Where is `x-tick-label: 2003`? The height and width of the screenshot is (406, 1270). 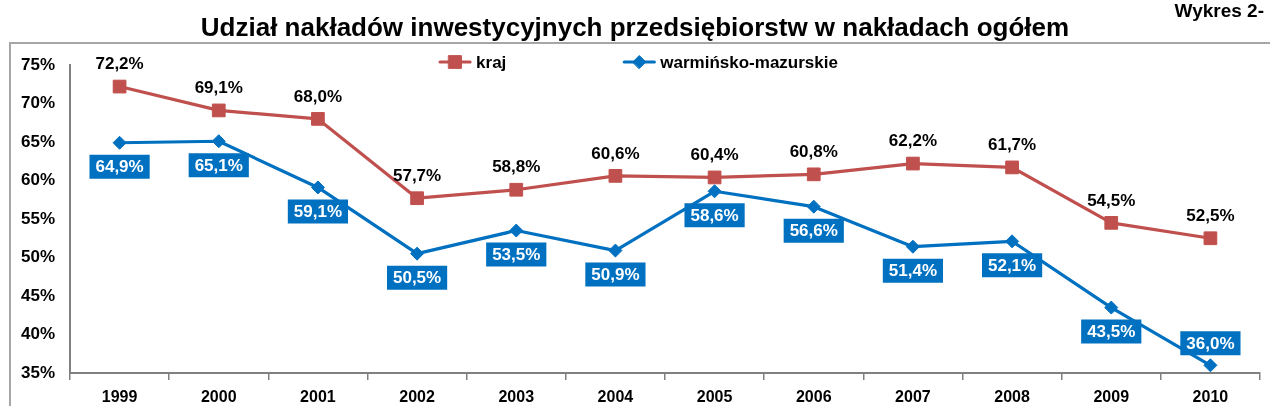
x-tick-label: 2003 is located at coordinates (516, 397).